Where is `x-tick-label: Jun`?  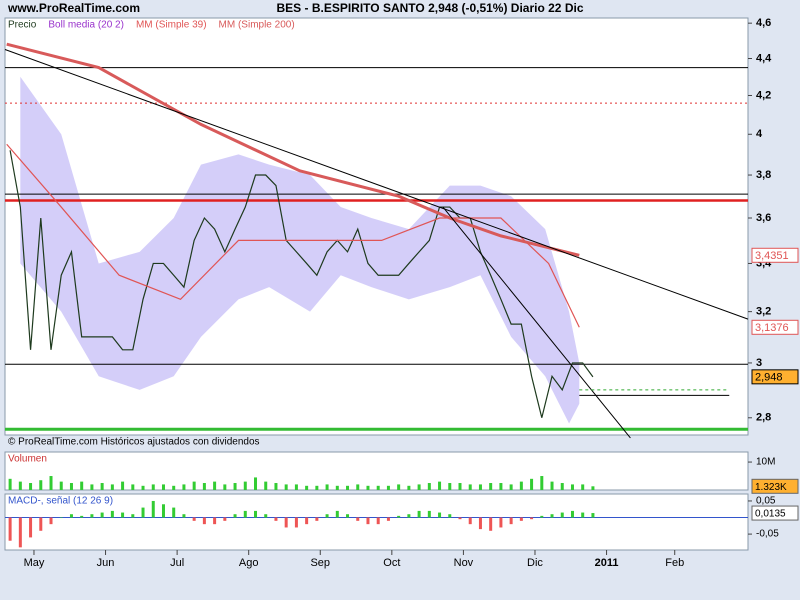 x-tick-label: Jun is located at coordinates (106, 563).